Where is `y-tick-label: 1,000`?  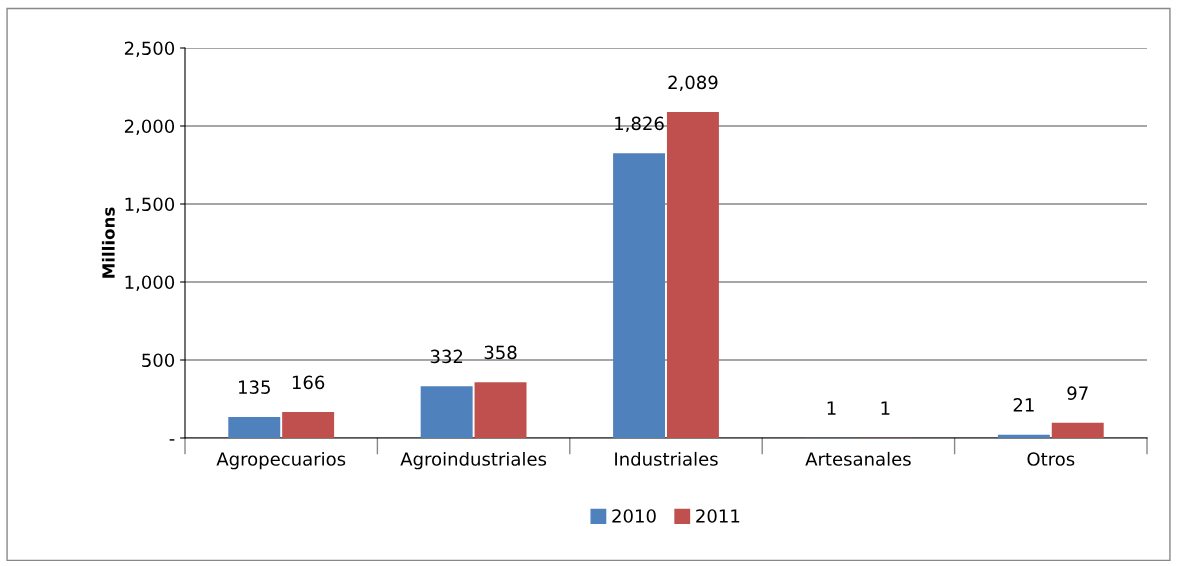 y-tick-label: 1,000 is located at coordinates (150, 283).